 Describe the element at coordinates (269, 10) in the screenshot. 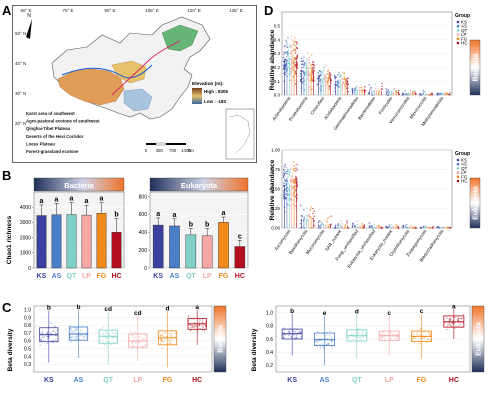

I see `panel-label-d: D` at that location.